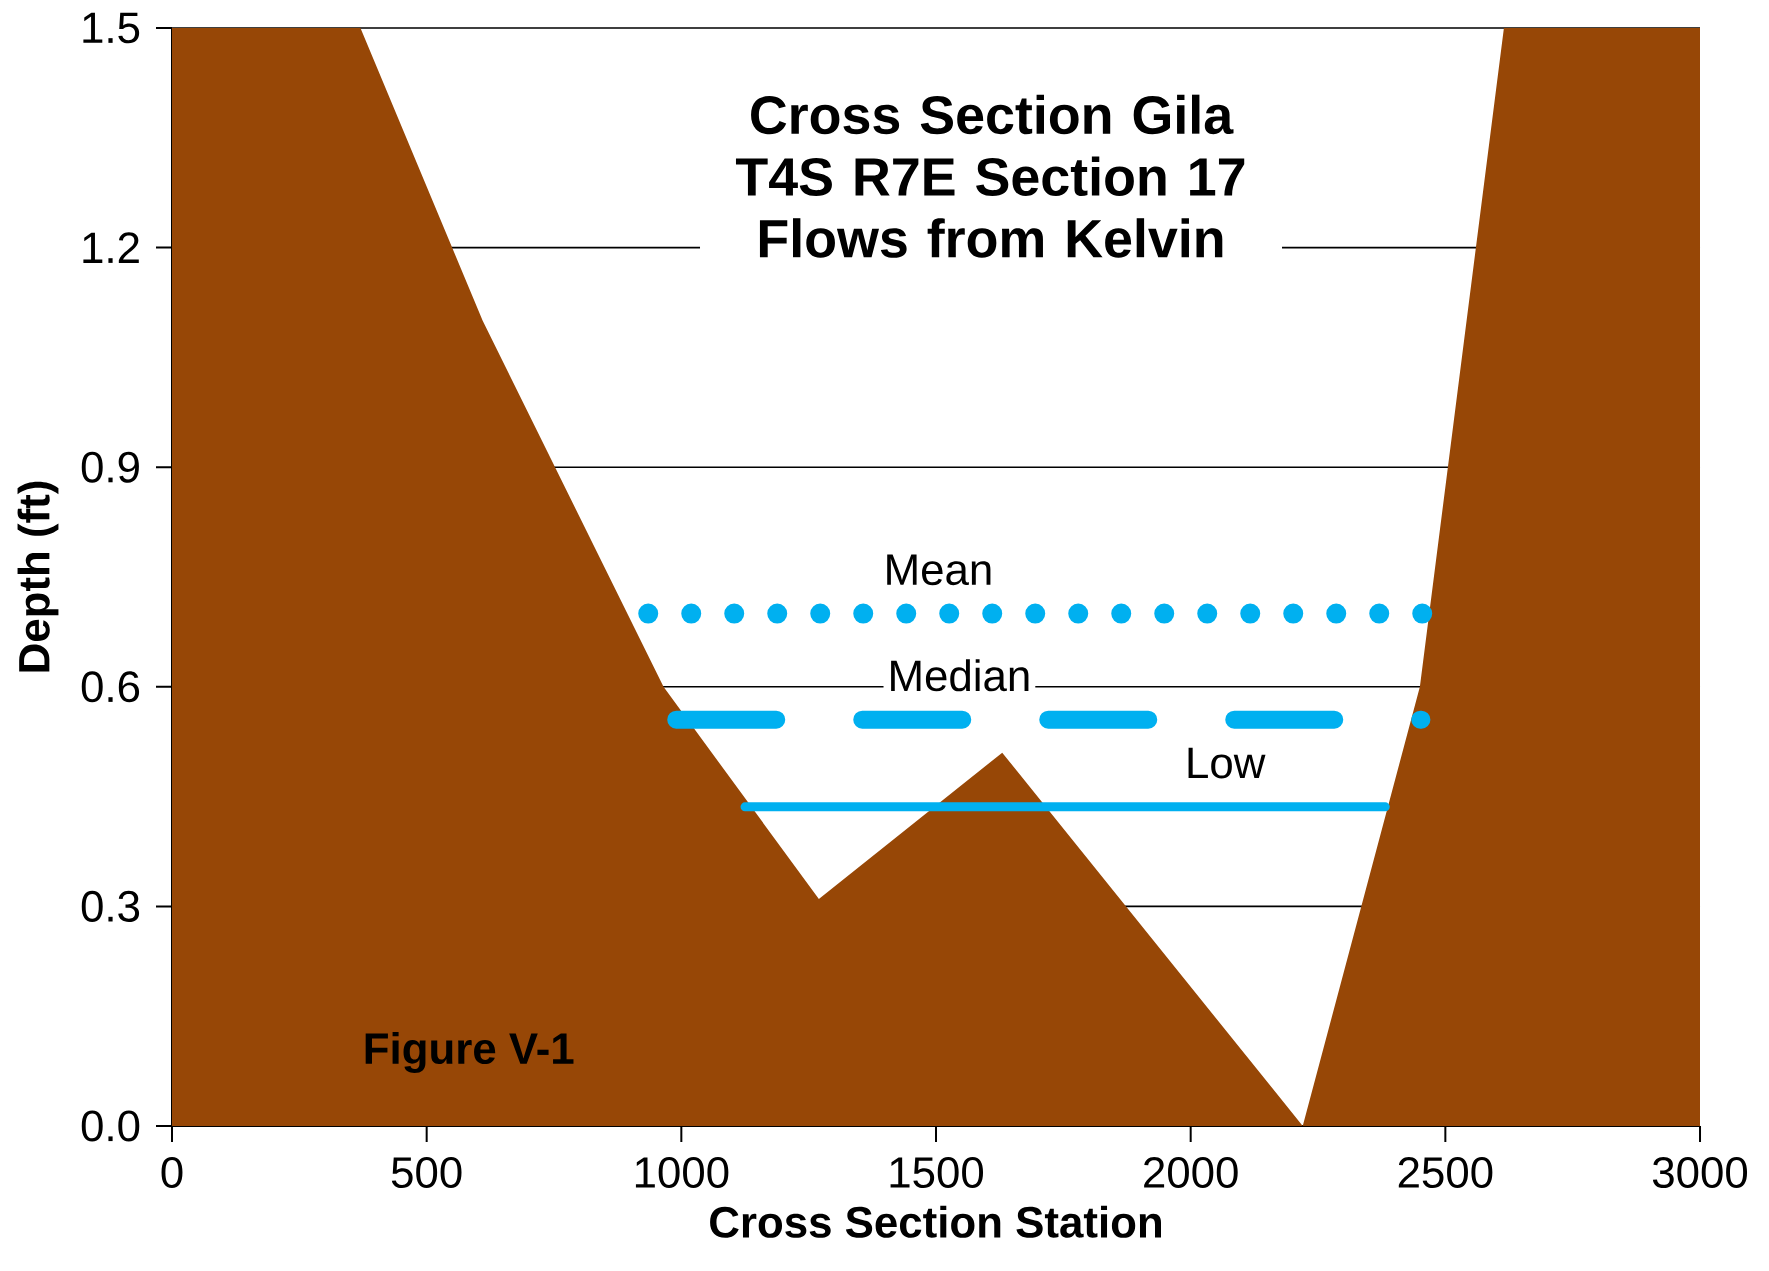 The image size is (1769, 1271). I want to click on y-tick-label: 0.0, so click(110, 1126).